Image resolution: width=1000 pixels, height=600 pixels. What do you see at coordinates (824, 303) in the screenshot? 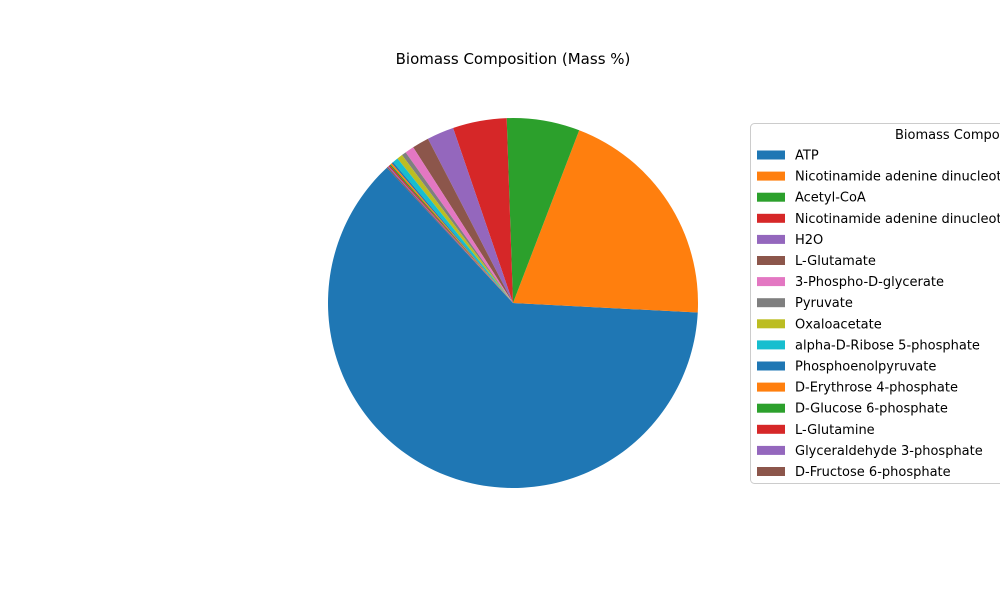
I see `legend-label-8: Pyruvate` at bounding box center [824, 303].